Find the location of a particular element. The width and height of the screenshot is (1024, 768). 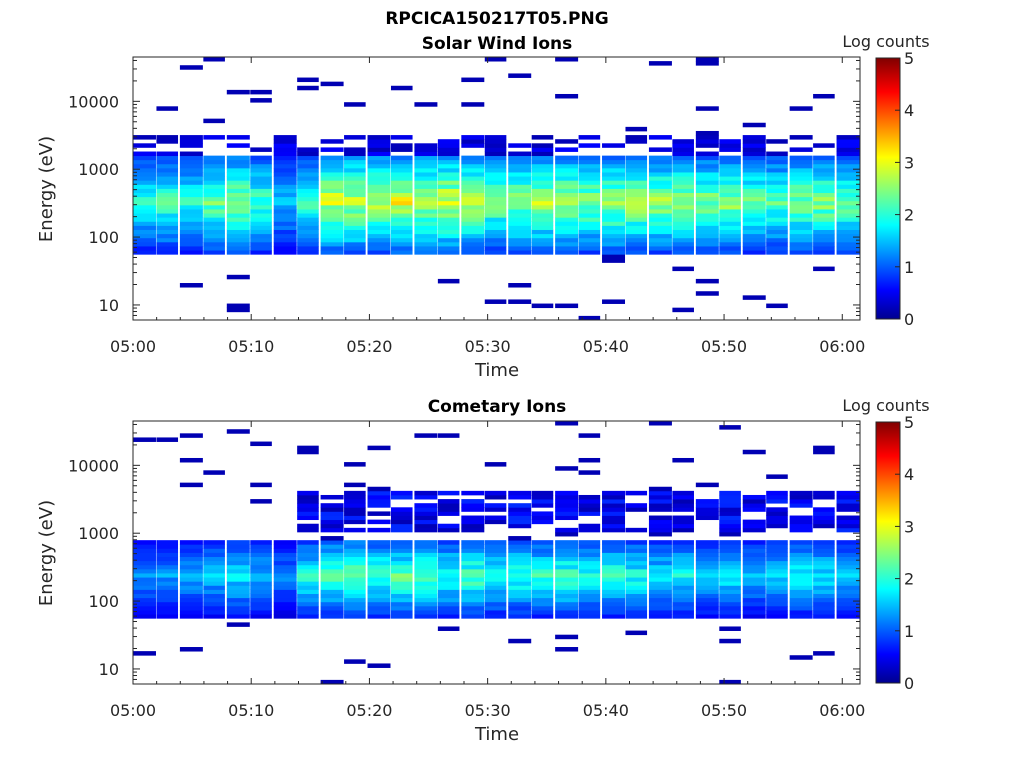

x-tick-label: 06:00 is located at coordinates (842, 346).